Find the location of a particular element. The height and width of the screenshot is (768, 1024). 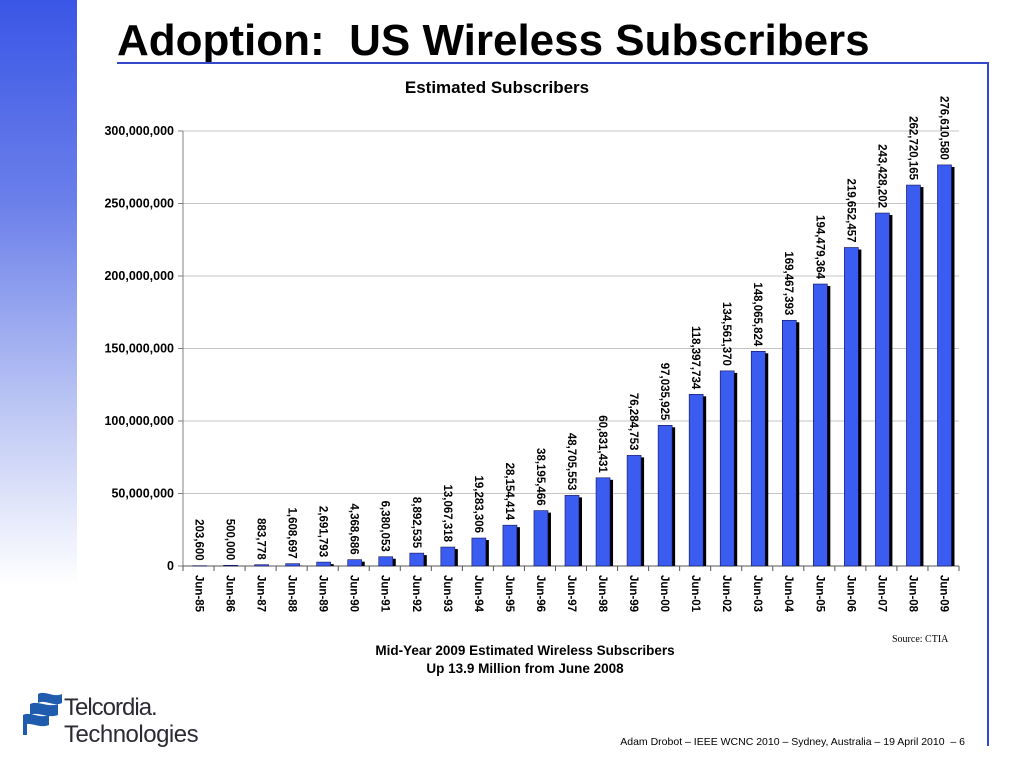

x-tick-label-jun-86: Jun-86 is located at coordinates (230, 593).